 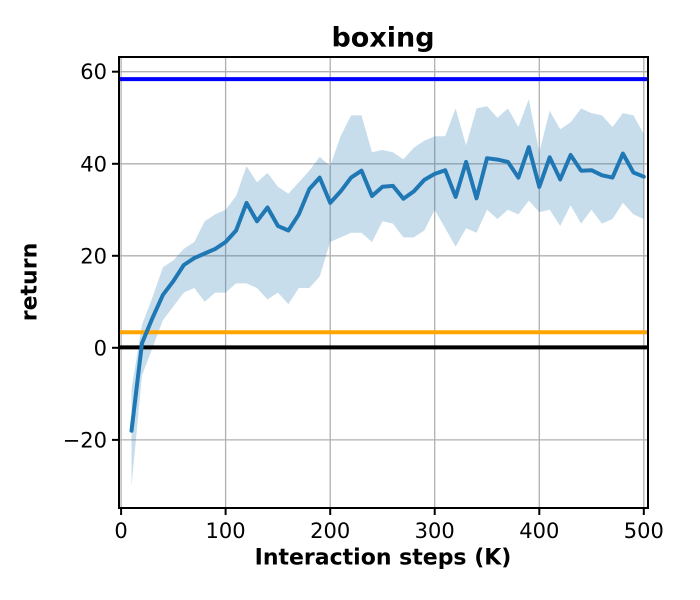 What do you see at coordinates (330, 531) in the screenshot?
I see `x-tick-label: 200` at bounding box center [330, 531].